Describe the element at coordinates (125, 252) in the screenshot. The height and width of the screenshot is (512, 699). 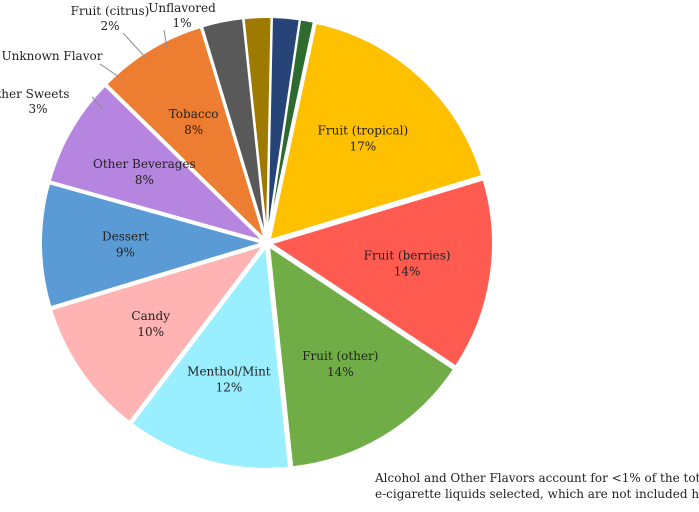
I see `slice-percent: 9%` at that location.